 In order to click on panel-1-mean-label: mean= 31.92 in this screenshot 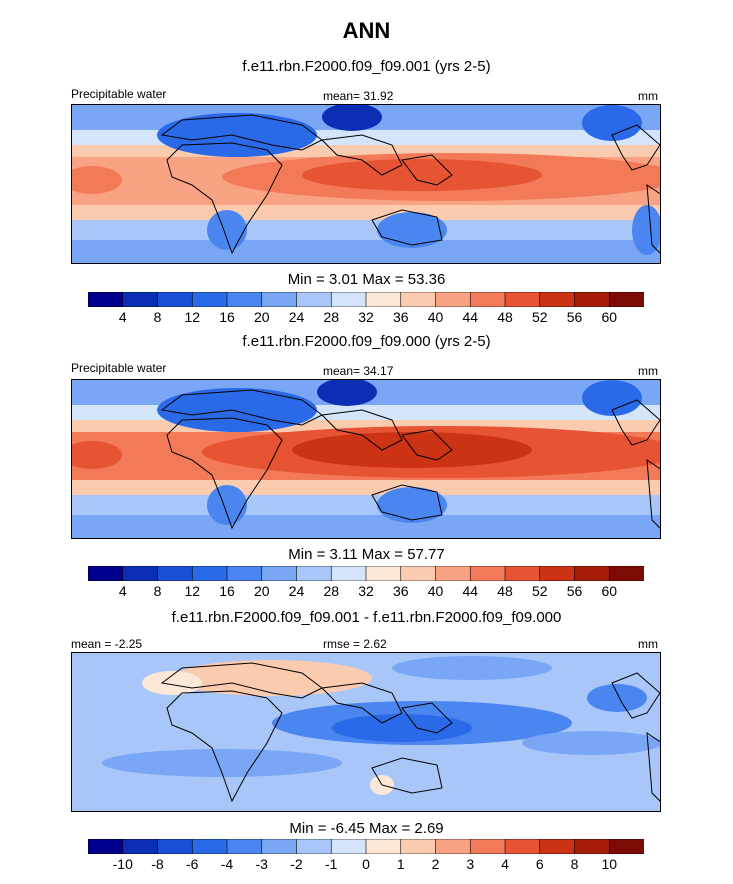, I will do `click(358, 96)`.